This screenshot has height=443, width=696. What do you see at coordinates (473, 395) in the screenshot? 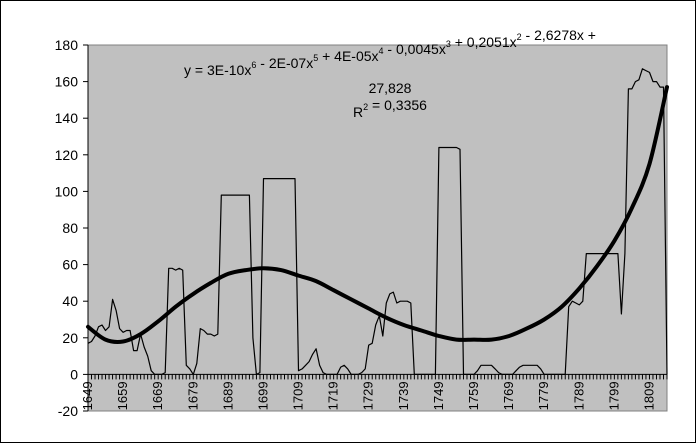
I see `x-tick-label: 1759` at bounding box center [473, 395].